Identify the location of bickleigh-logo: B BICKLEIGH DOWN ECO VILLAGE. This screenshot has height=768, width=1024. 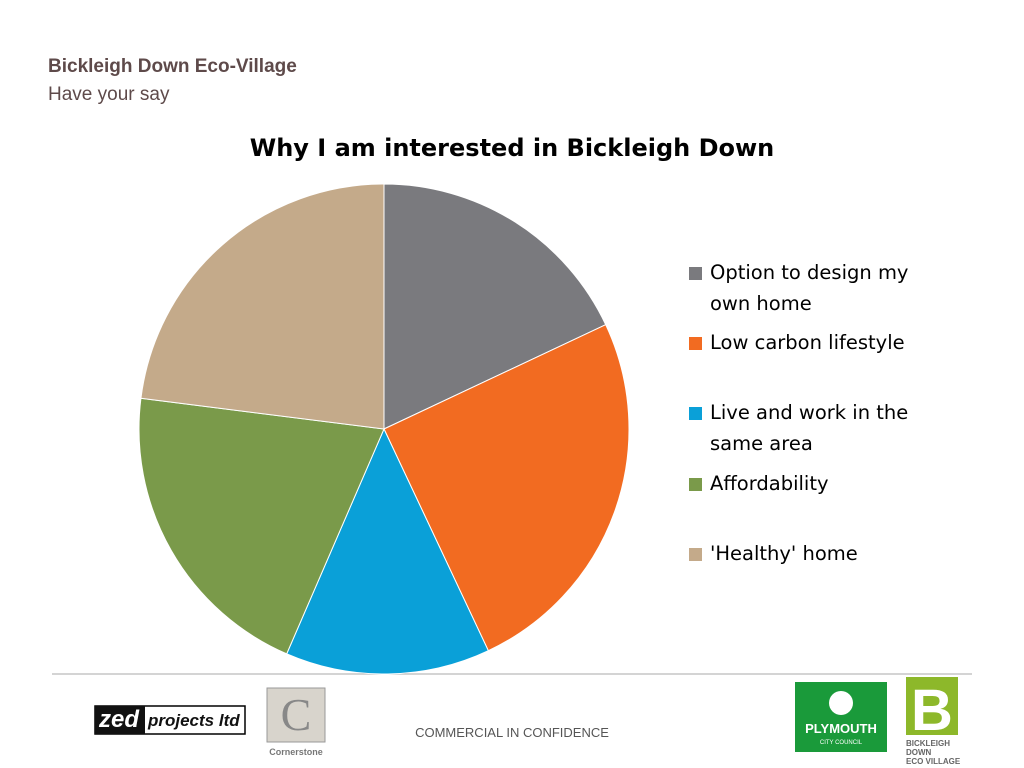
(933, 721).